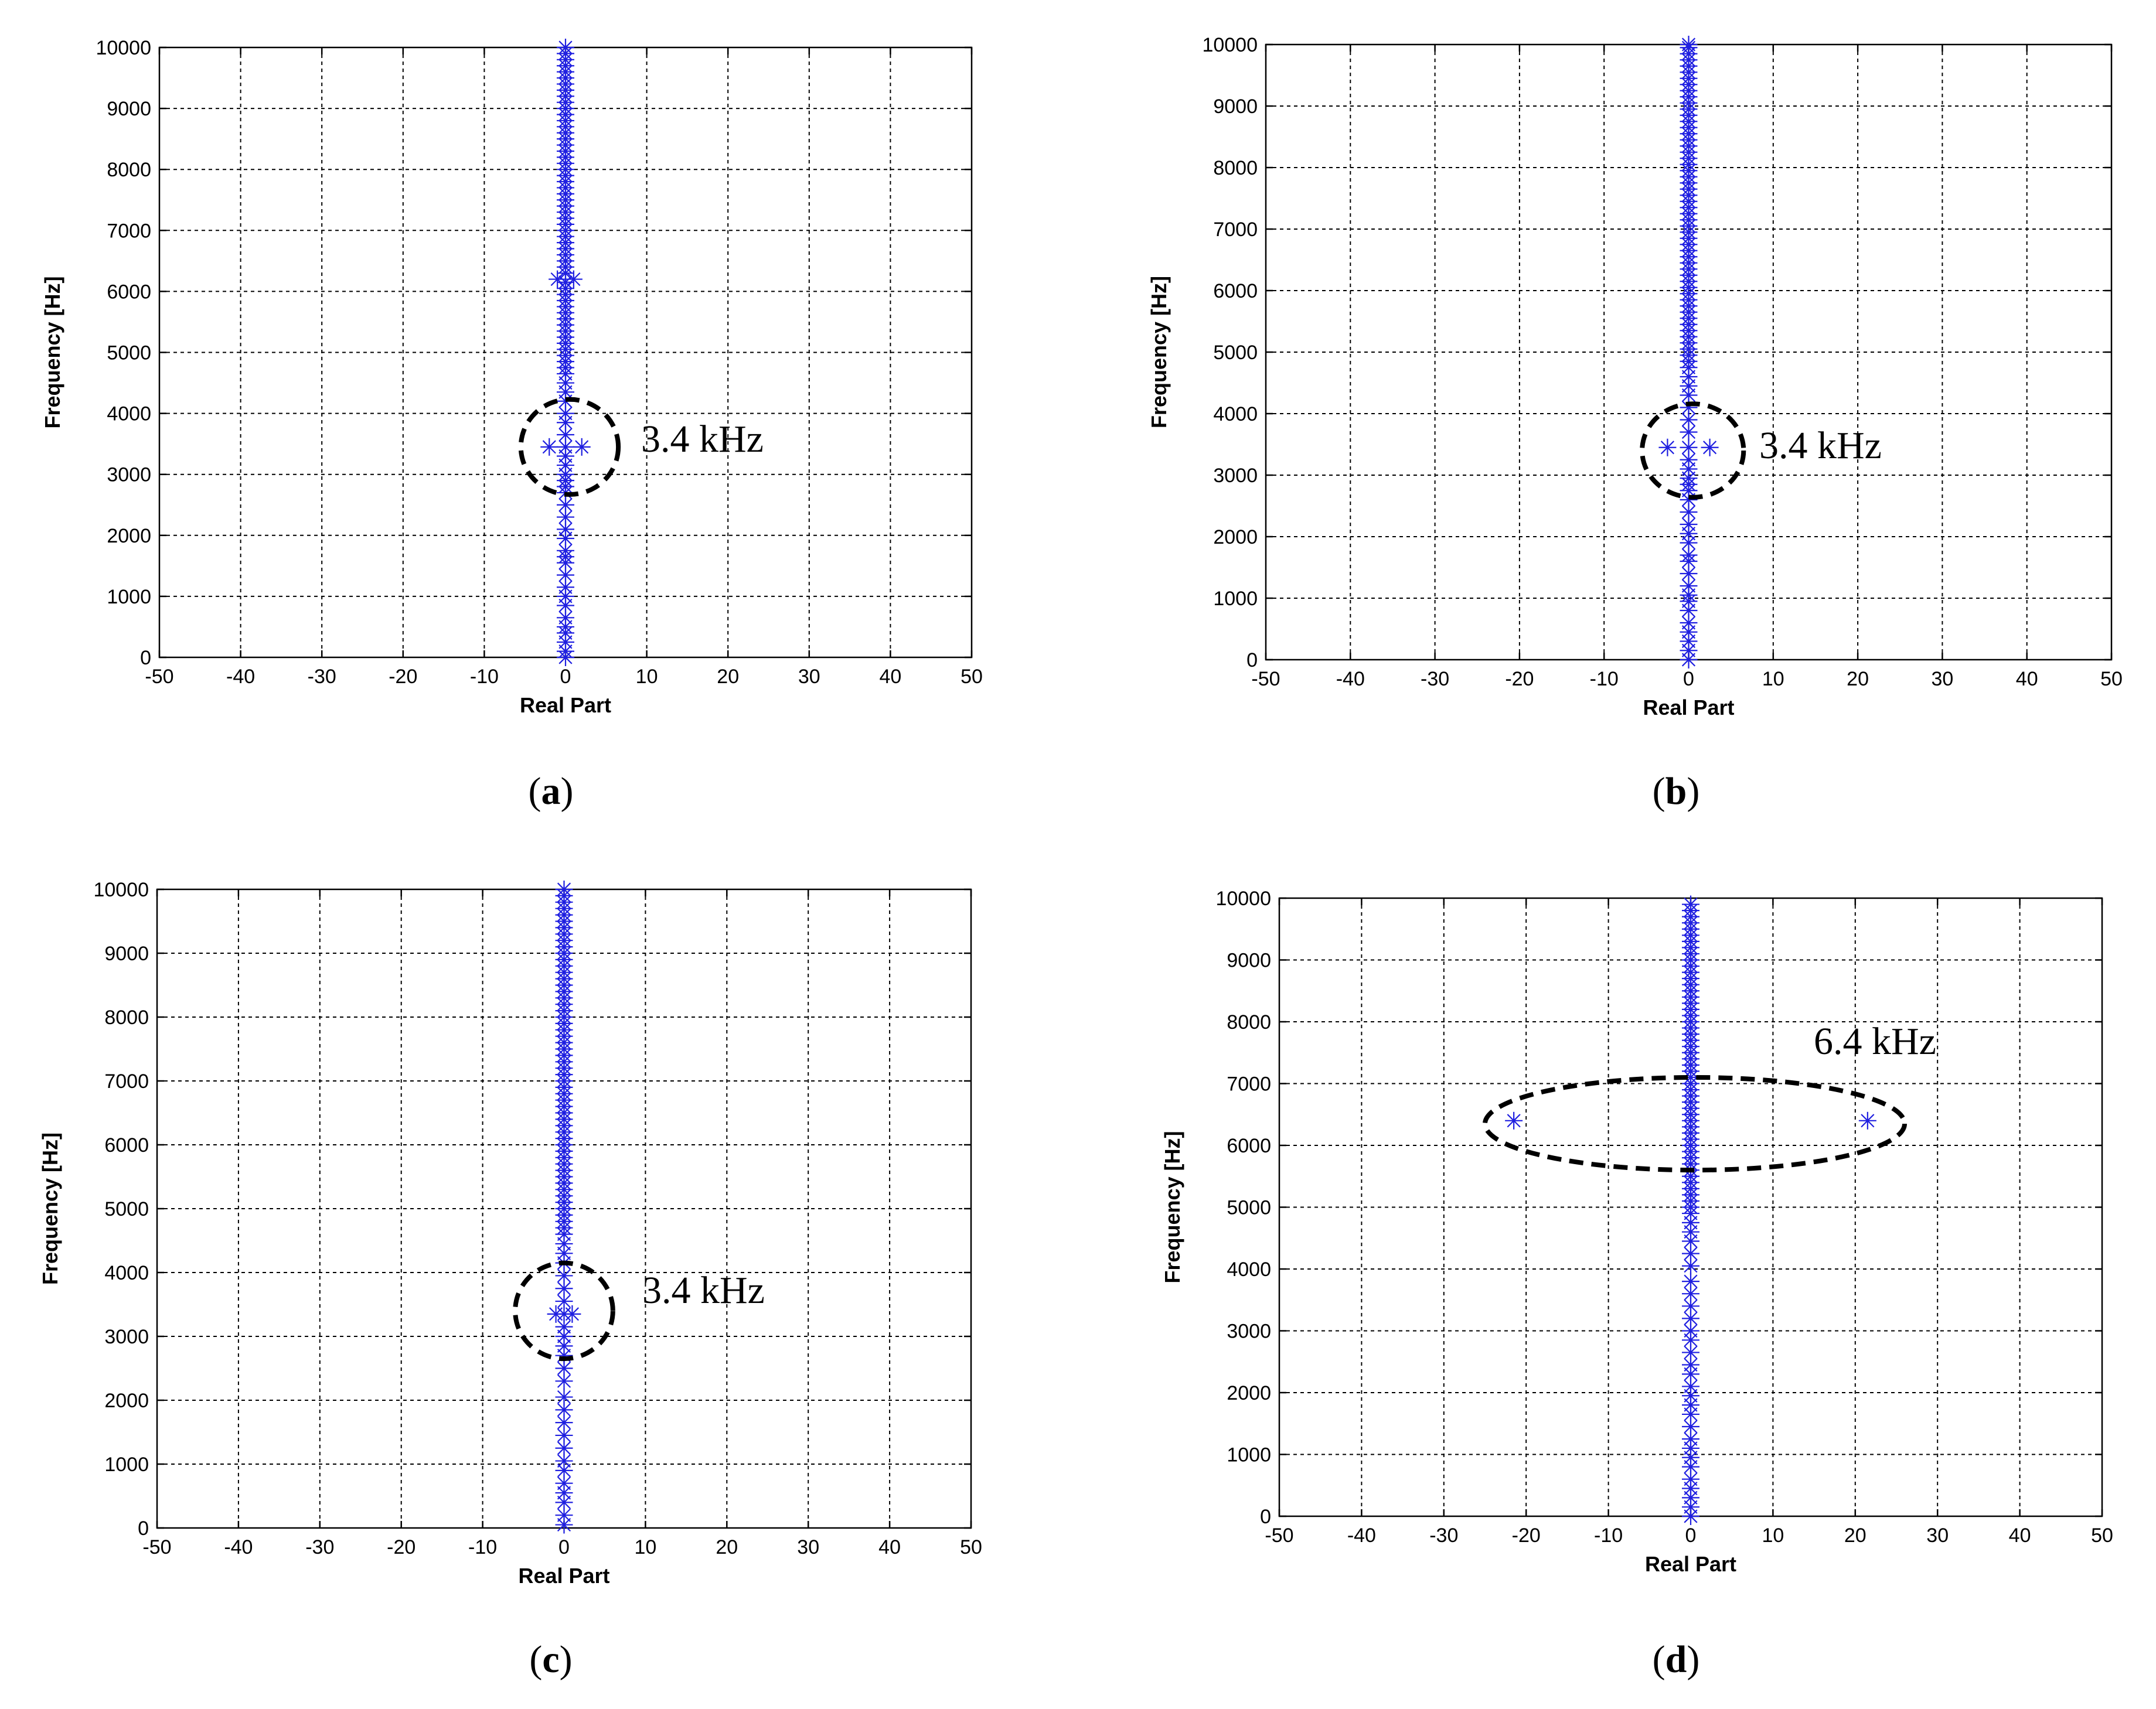 The image size is (2156, 1709). What do you see at coordinates (1875, 1041) in the screenshot?
I see `annotation-label: 6.4 kHz` at bounding box center [1875, 1041].